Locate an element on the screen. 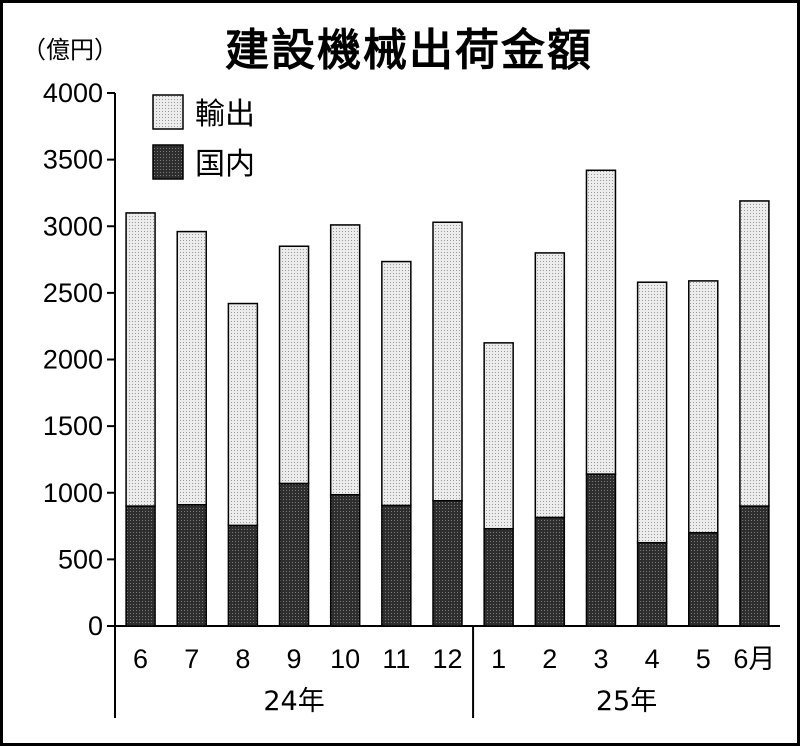 The width and height of the screenshot is (800, 746). x-tick-label: 1 is located at coordinates (498, 659).